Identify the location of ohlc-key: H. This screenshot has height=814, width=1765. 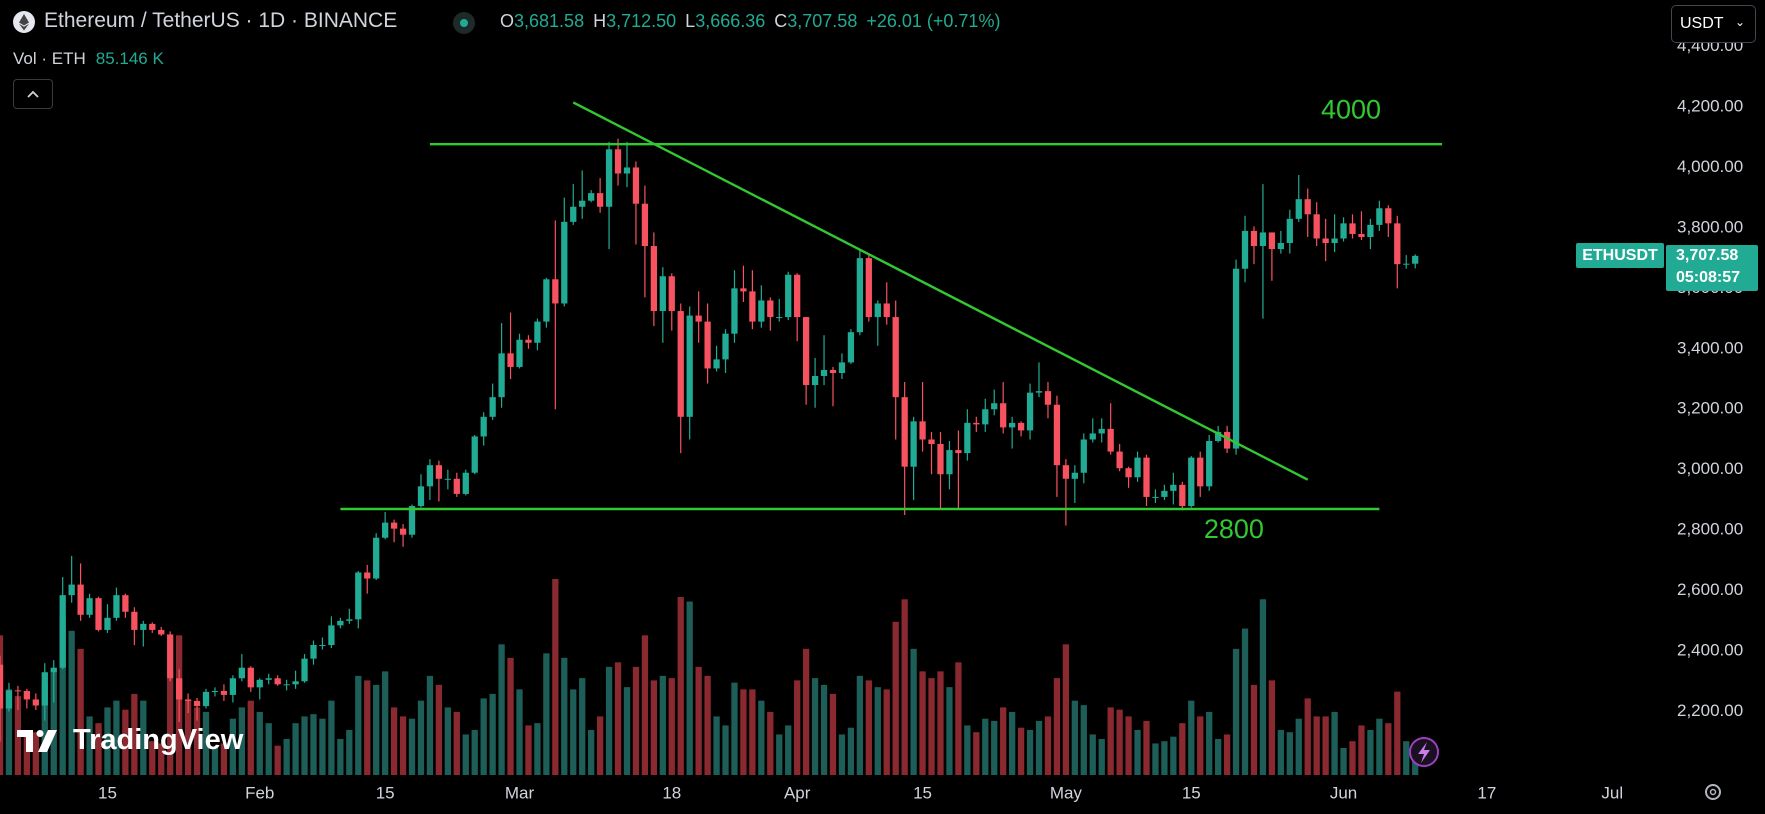
(600, 21).